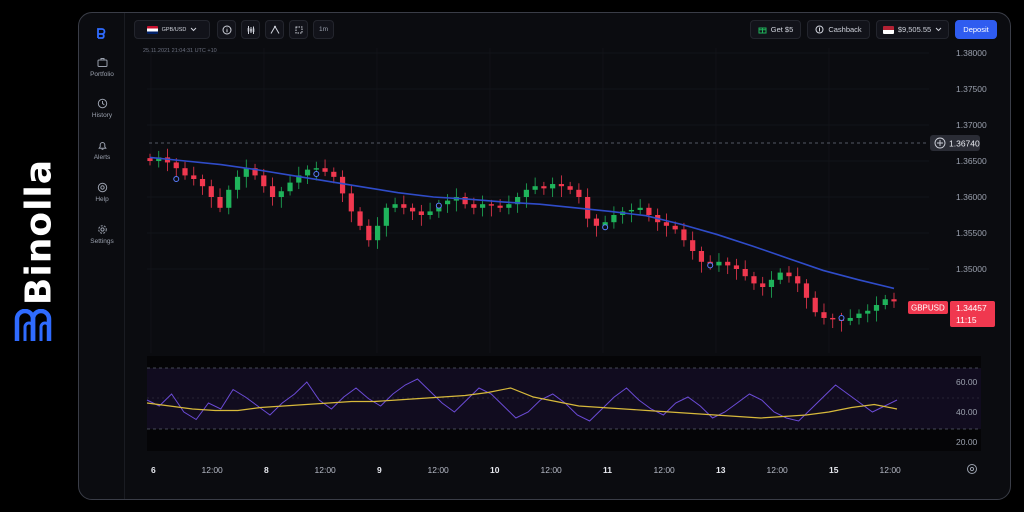 The height and width of the screenshot is (512, 1024). I want to click on sidebar-item-label: Settings, so click(102, 241).